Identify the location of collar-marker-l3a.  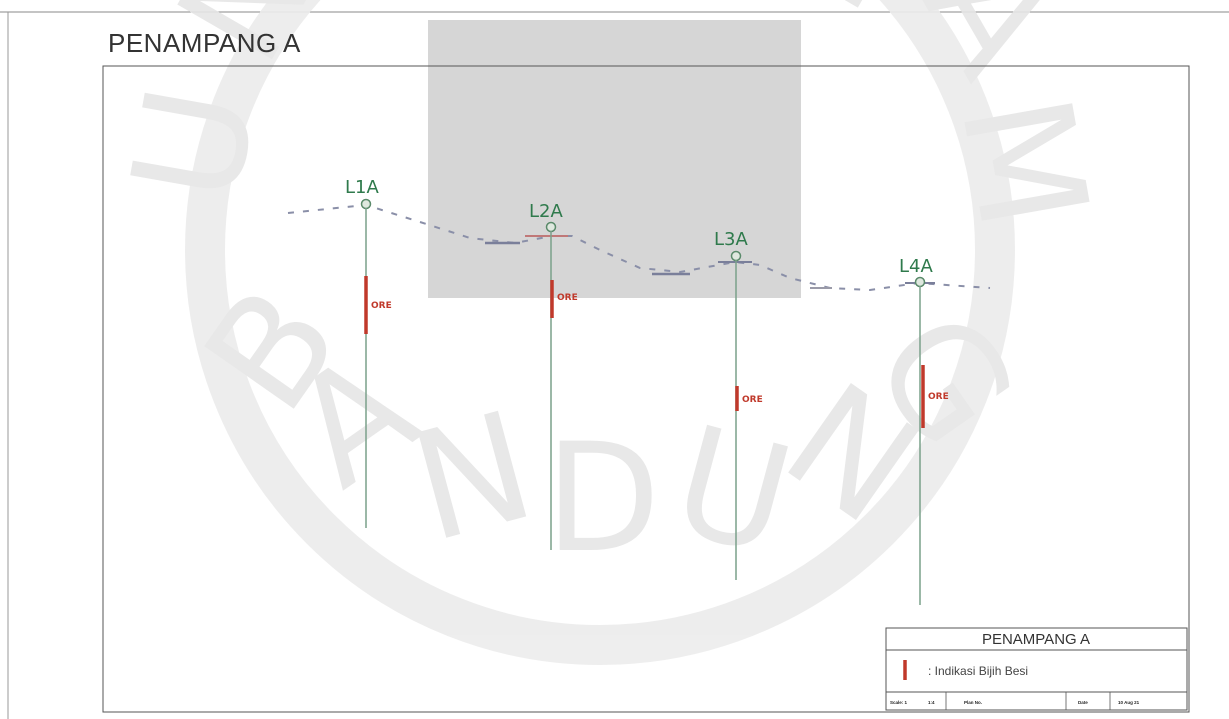
(736, 256).